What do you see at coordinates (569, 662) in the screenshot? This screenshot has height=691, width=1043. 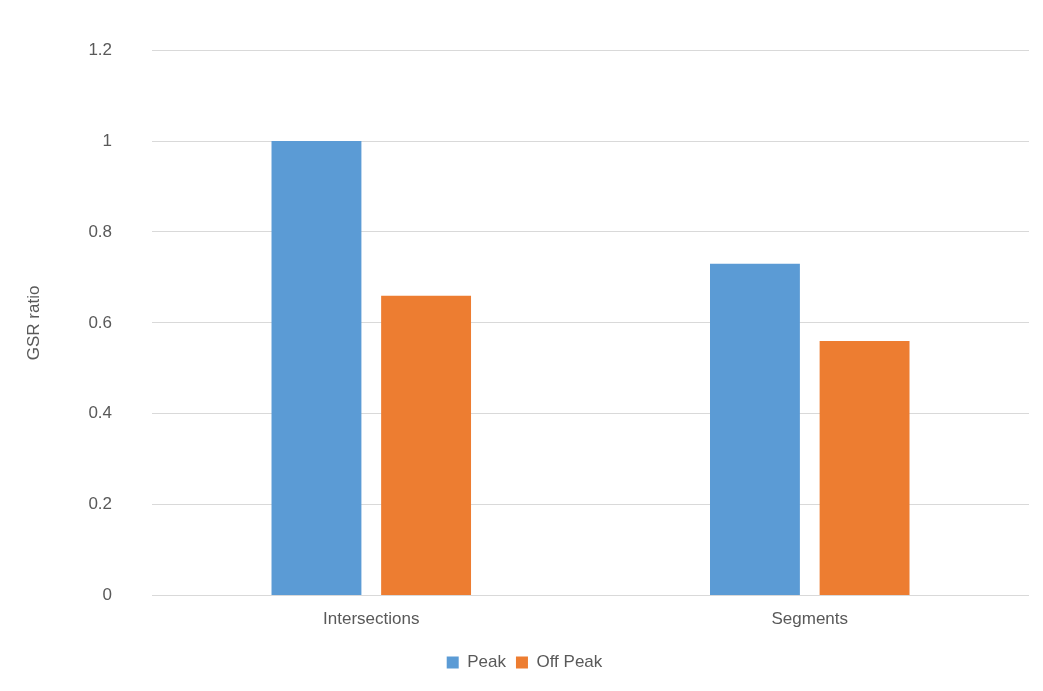 I see `legend-label: Off Peak` at bounding box center [569, 662].